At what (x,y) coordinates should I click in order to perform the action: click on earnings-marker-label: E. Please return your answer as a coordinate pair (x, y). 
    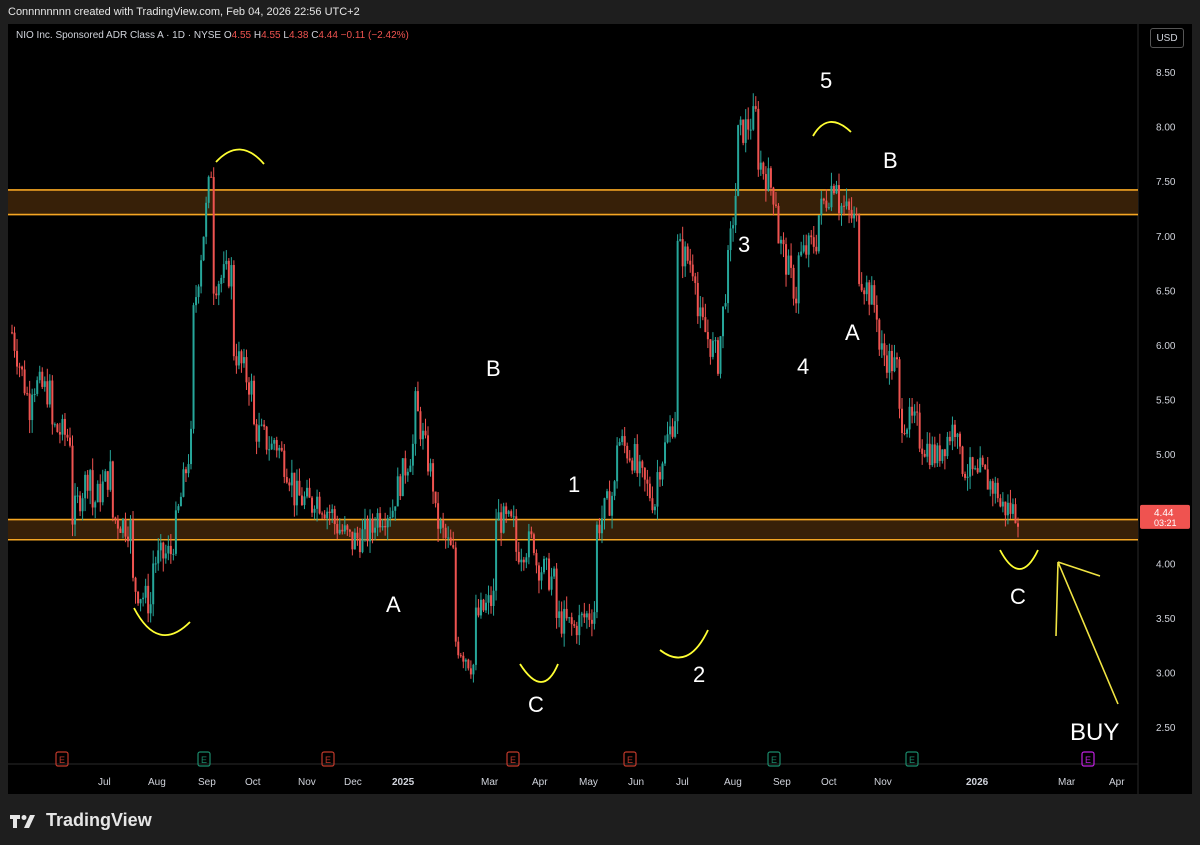
    Looking at the image, I should click on (204, 760).